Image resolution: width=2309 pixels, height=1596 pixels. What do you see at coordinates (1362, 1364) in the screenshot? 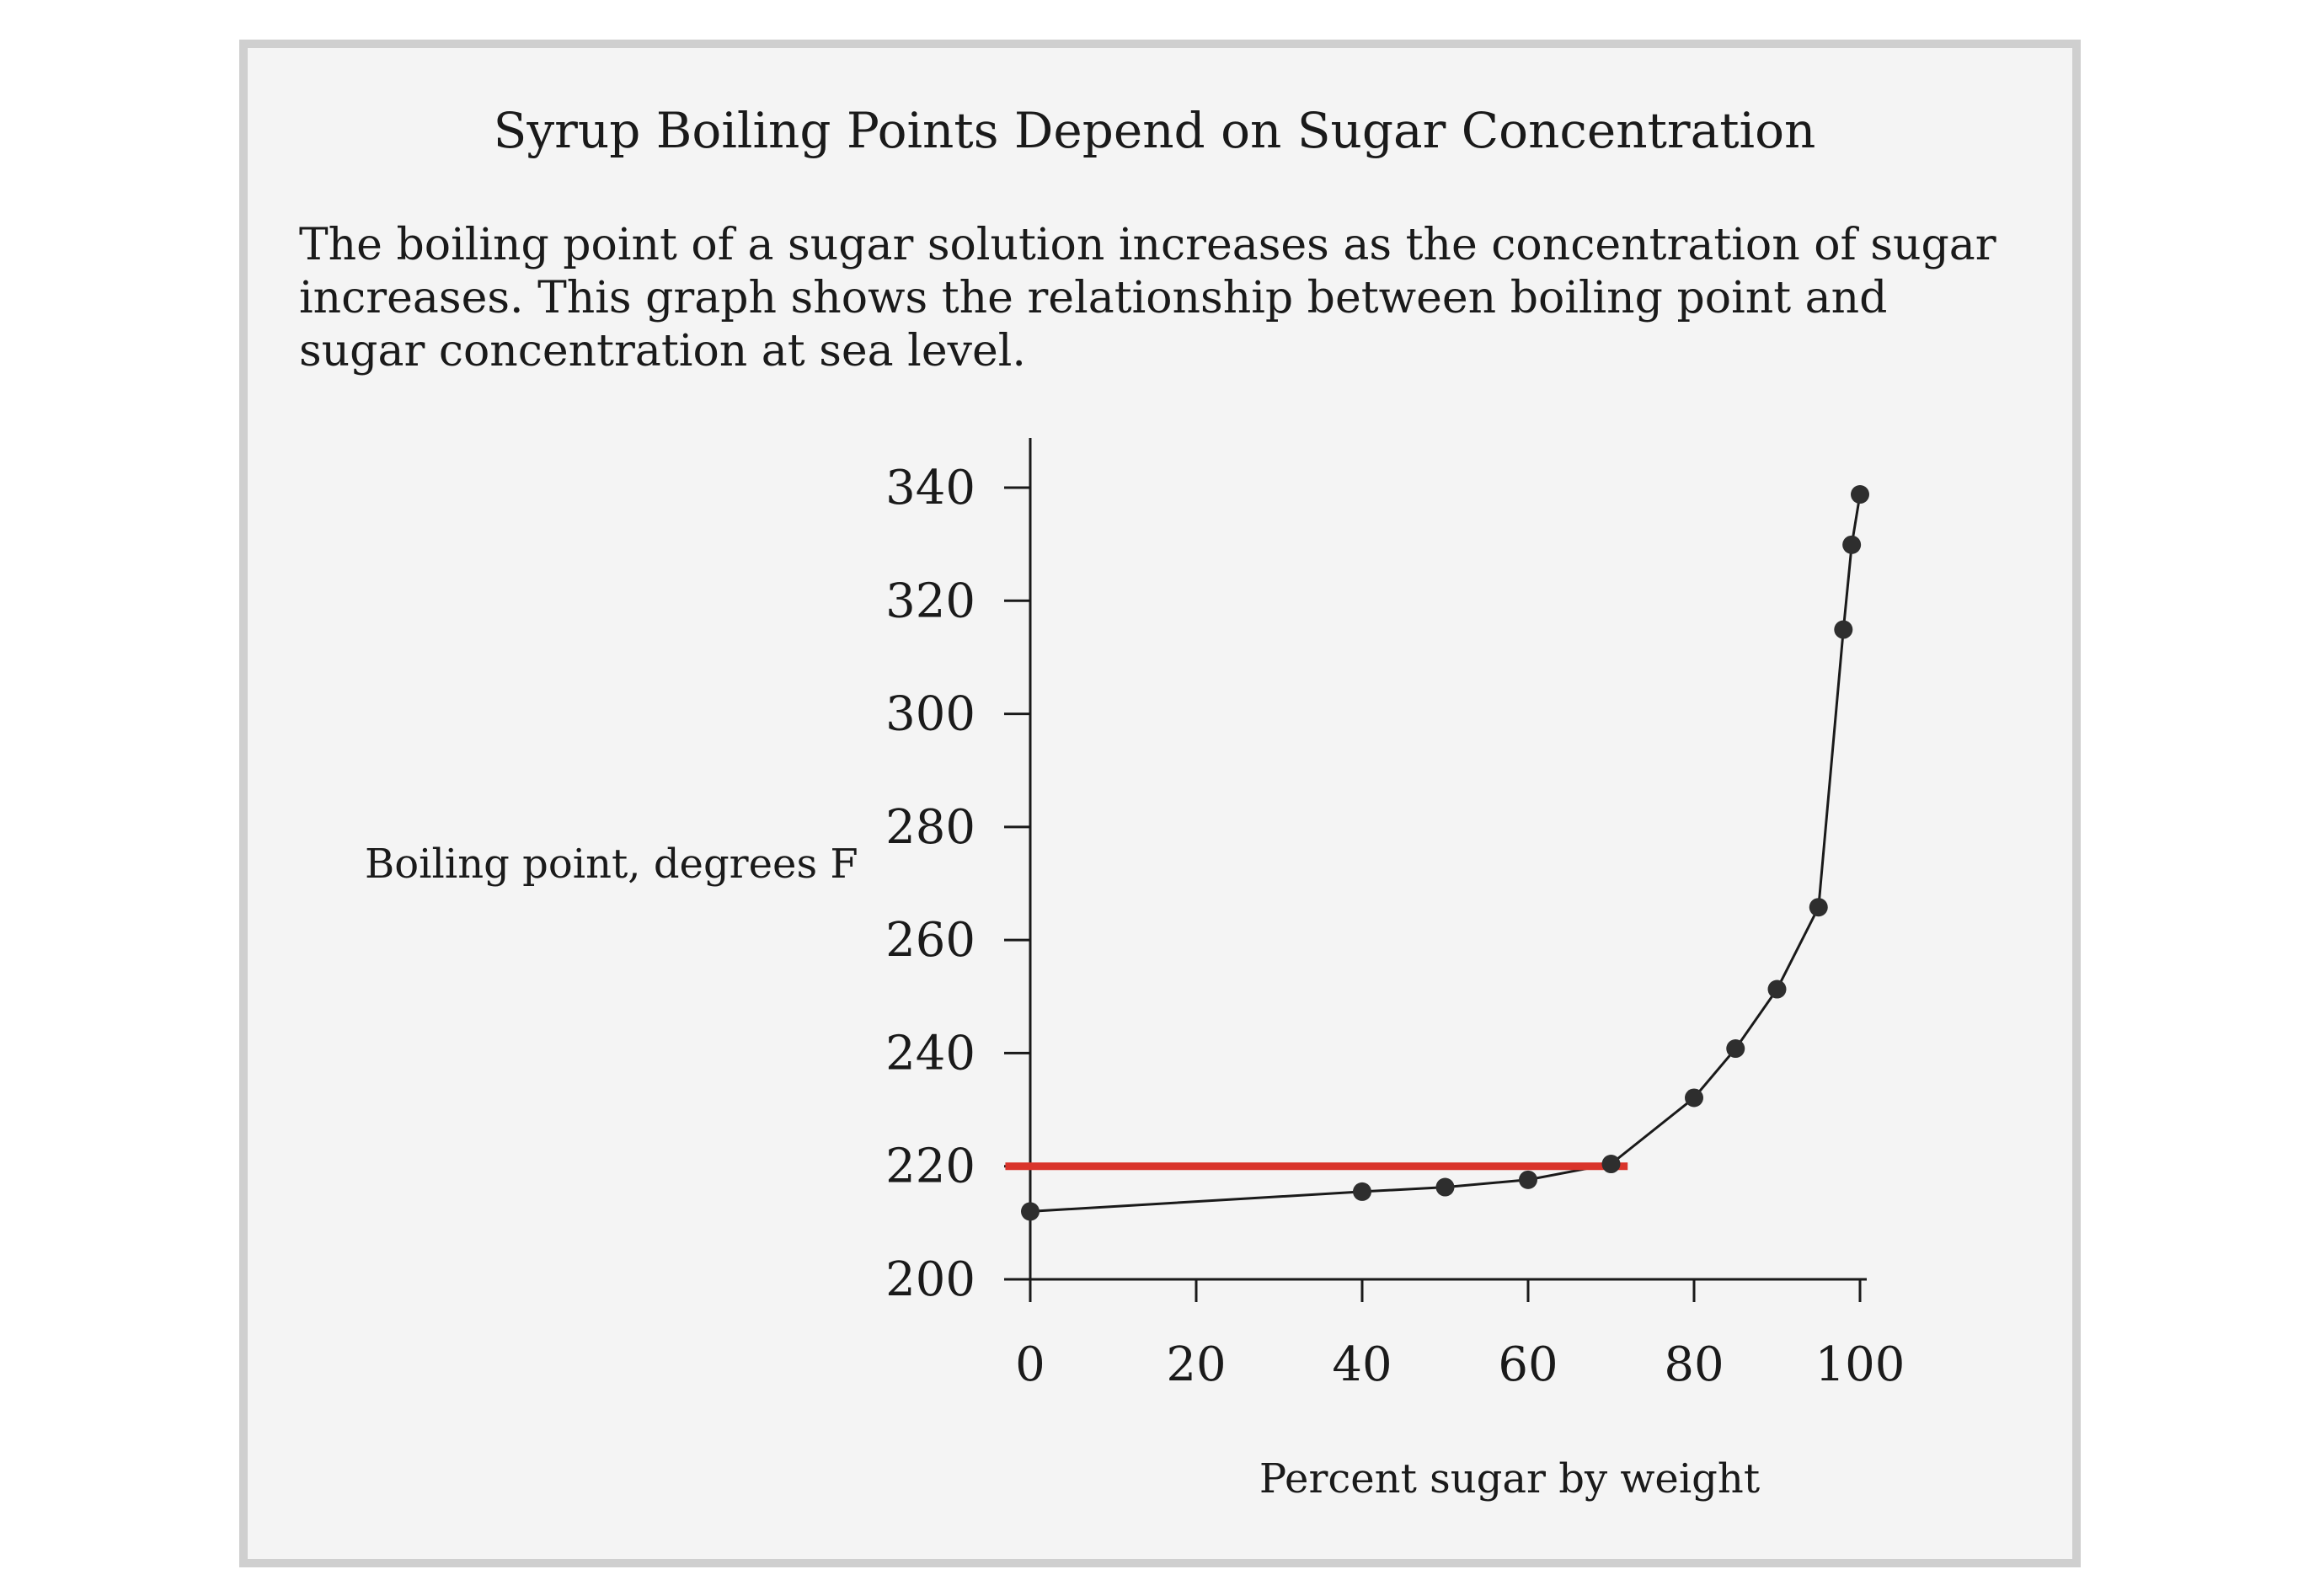
I see `x-tick-label: 40` at bounding box center [1362, 1364].